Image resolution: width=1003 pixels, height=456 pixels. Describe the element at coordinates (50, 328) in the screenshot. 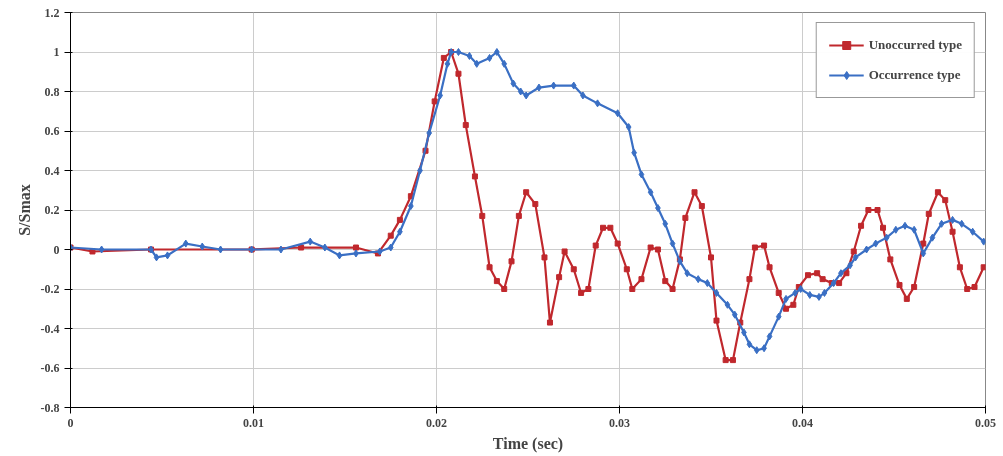

I see `y-tick-label: -0.4` at that location.